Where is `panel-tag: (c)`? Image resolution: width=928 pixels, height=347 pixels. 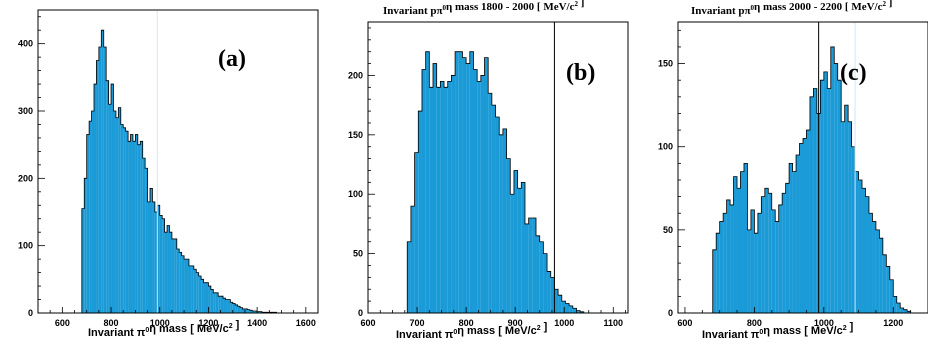 panel-tag: (c) is located at coordinates (853, 73).